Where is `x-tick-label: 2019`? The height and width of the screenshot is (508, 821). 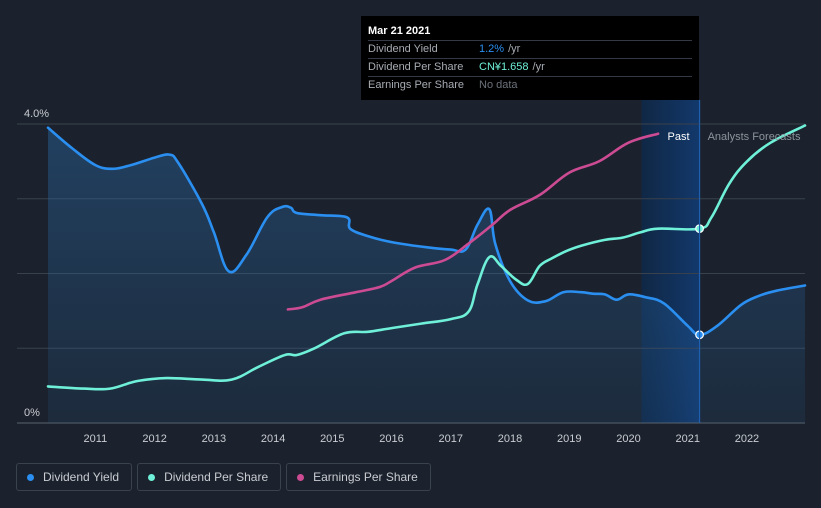 x-tick-label: 2019 is located at coordinates (569, 439).